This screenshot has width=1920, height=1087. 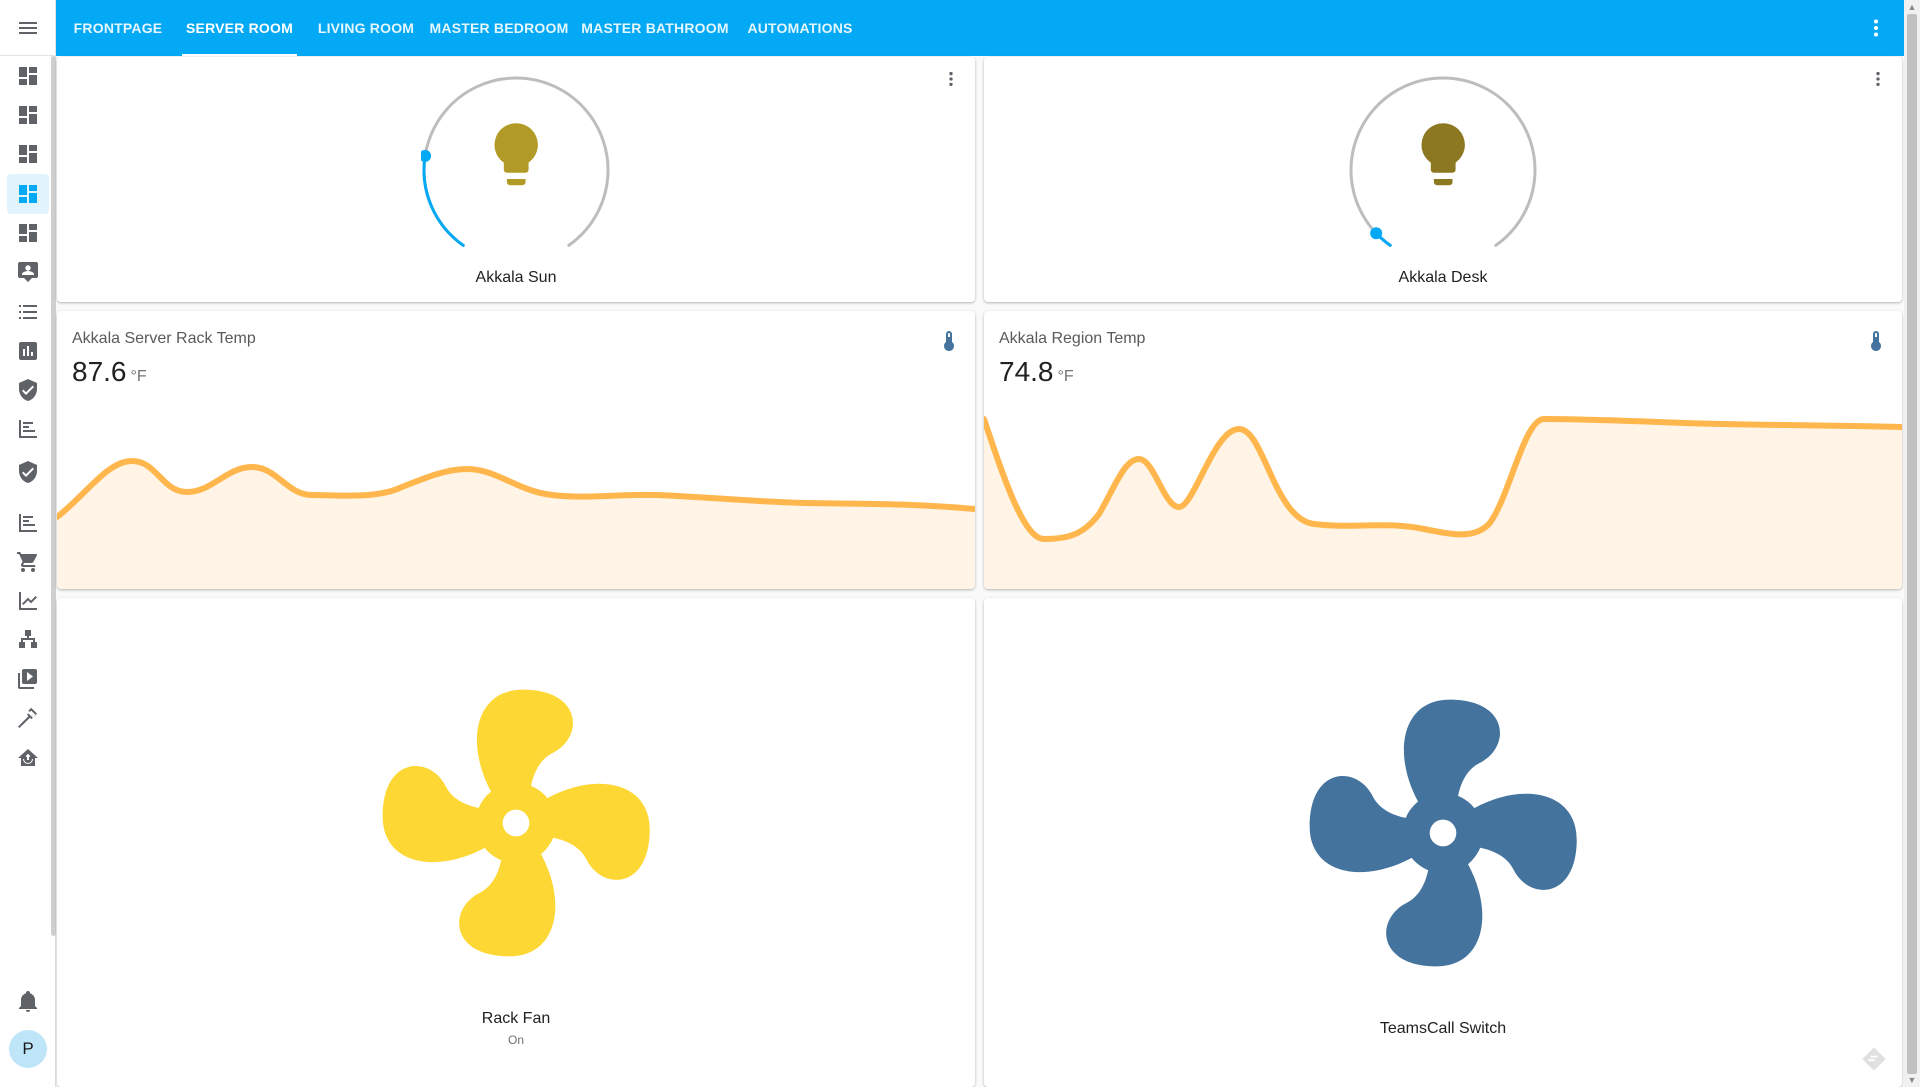 I want to click on menu-icon, so click(x=28, y=27).